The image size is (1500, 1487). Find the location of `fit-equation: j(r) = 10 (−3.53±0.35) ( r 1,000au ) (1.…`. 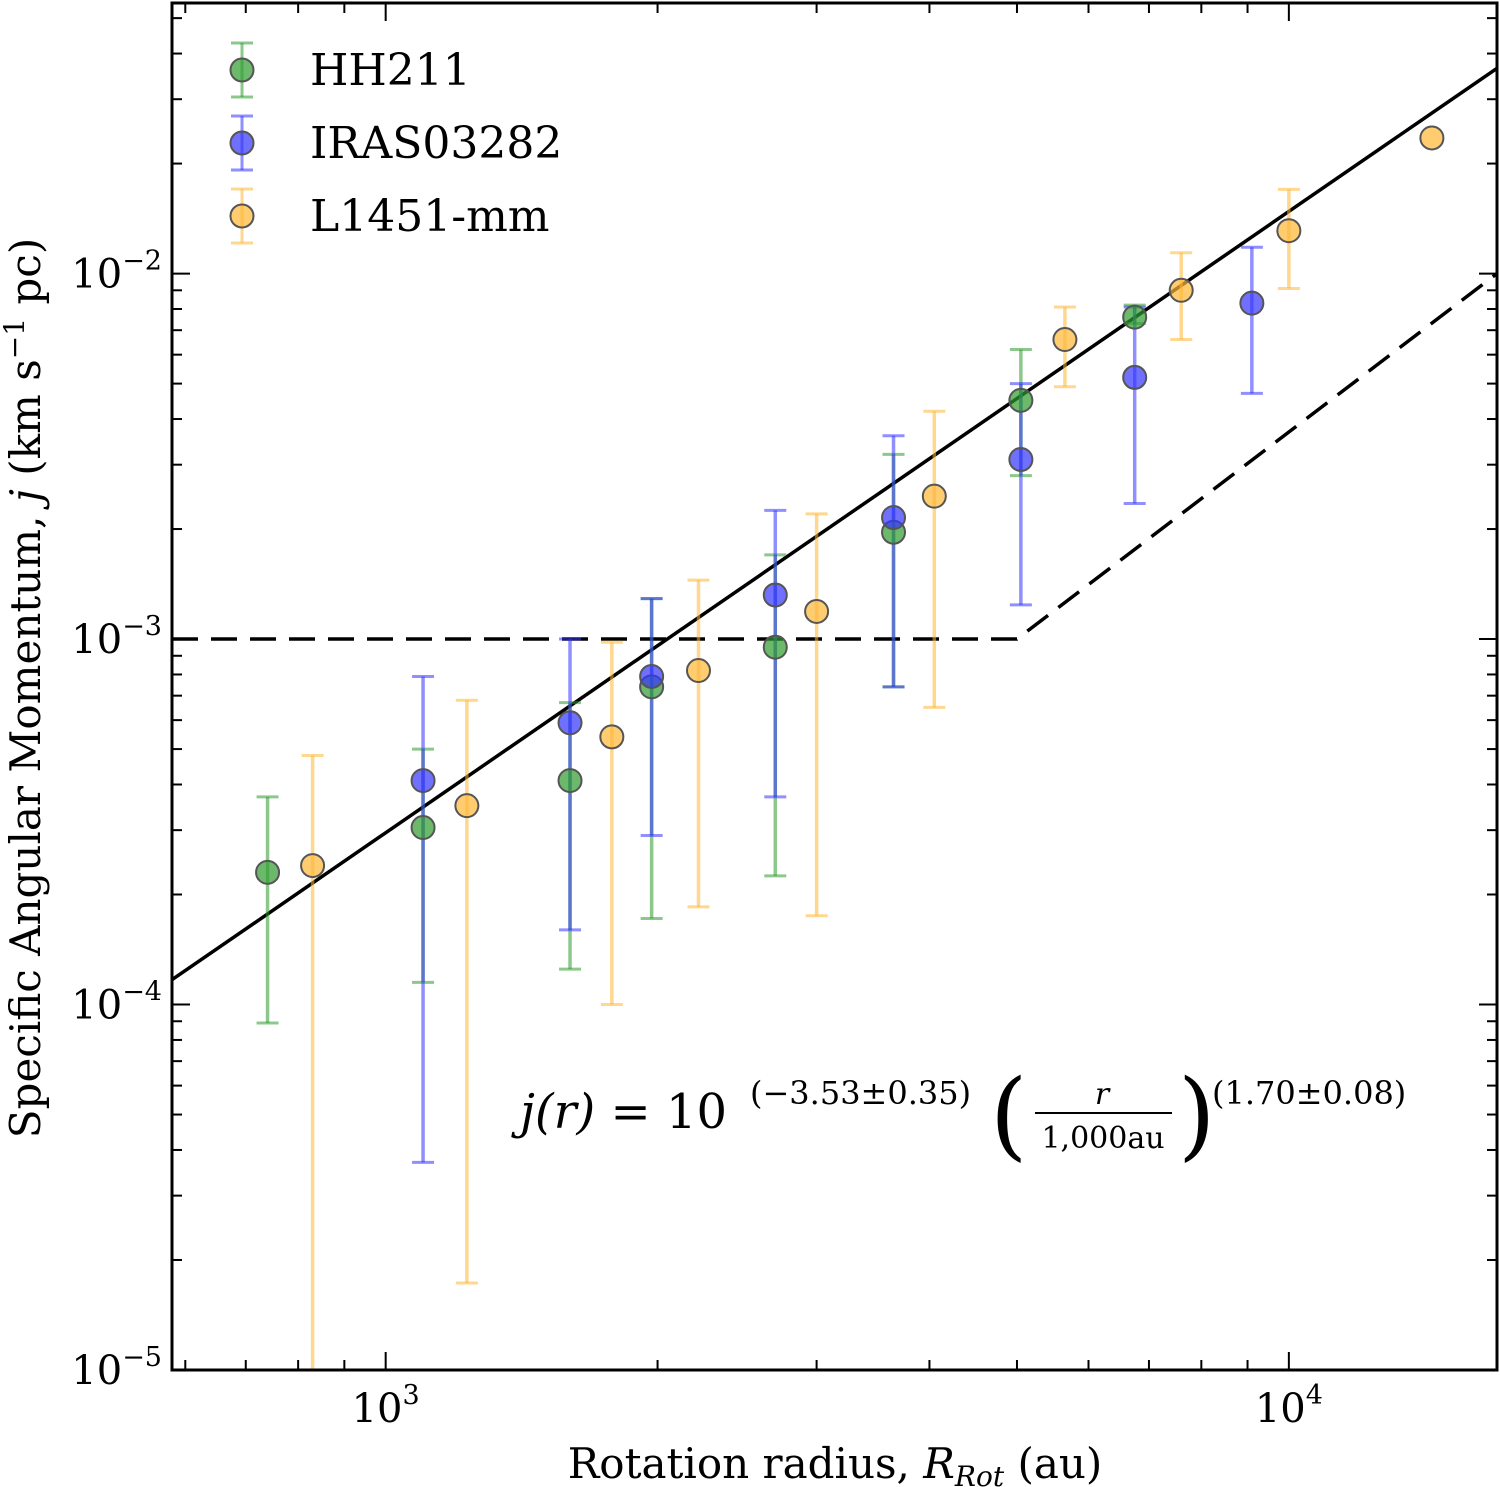

fit-equation: j(r) = 10 (−3.53±0.35) ( r 1,000au ) (1.… is located at coordinates (958, 1115).